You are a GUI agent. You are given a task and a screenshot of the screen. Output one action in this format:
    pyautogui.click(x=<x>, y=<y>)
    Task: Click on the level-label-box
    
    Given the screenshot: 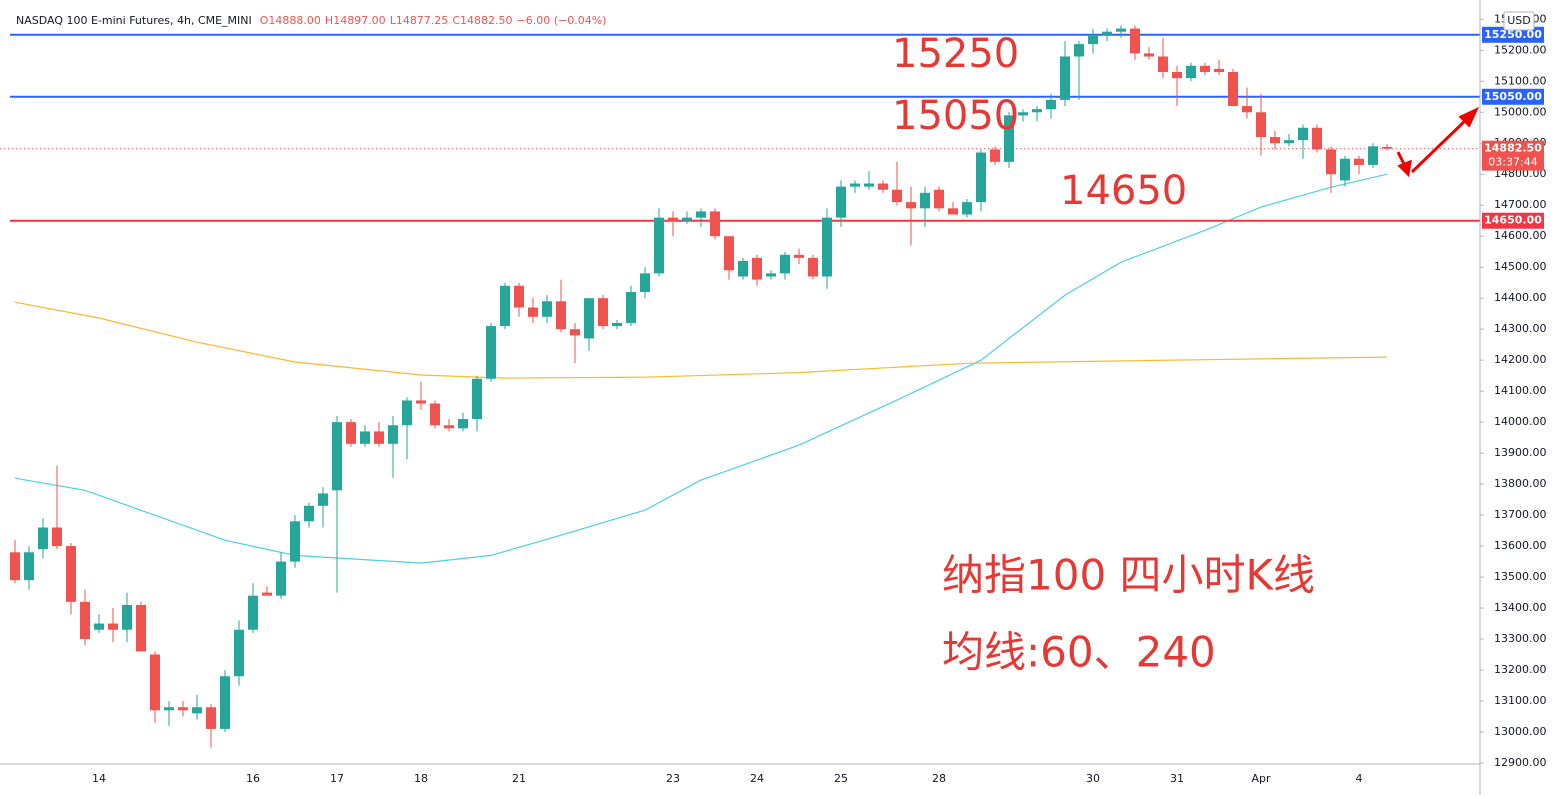 What is the action you would take?
    pyautogui.click(x=1513, y=220)
    